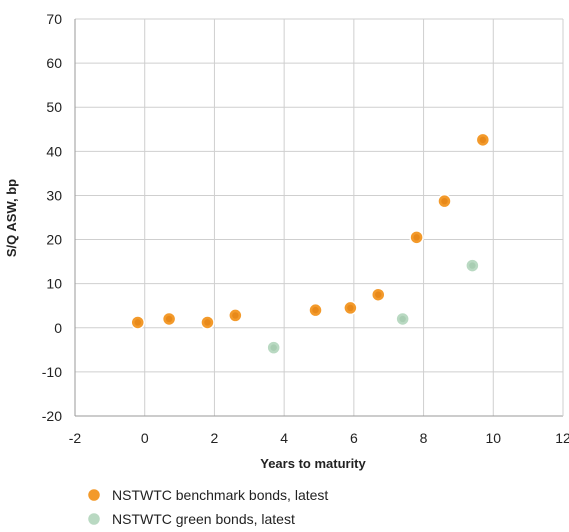 The height and width of the screenshot is (532, 569). What do you see at coordinates (54, 151) in the screenshot?
I see `y-tick-label: 40` at bounding box center [54, 151].